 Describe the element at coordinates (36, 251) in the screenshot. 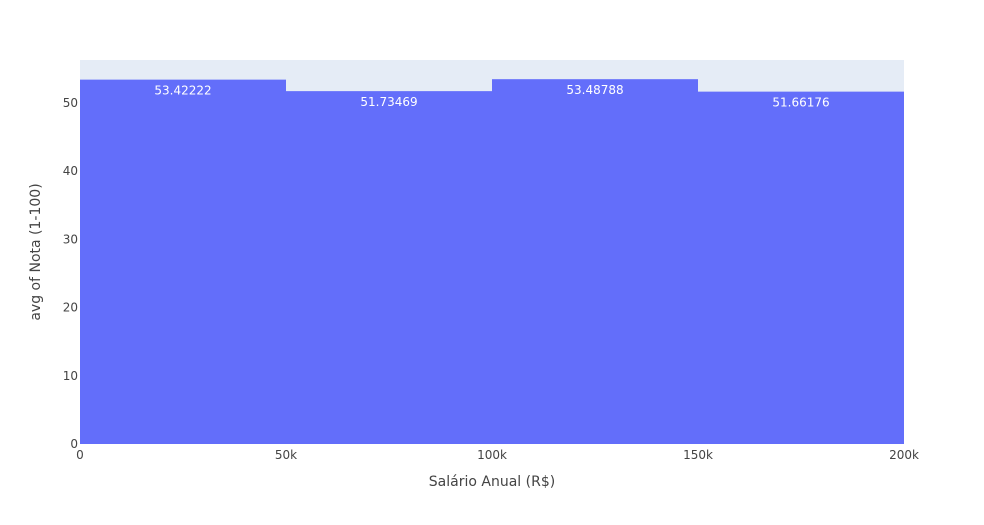

I see `y-axis-title: avg of Nota (1-100)` at that location.